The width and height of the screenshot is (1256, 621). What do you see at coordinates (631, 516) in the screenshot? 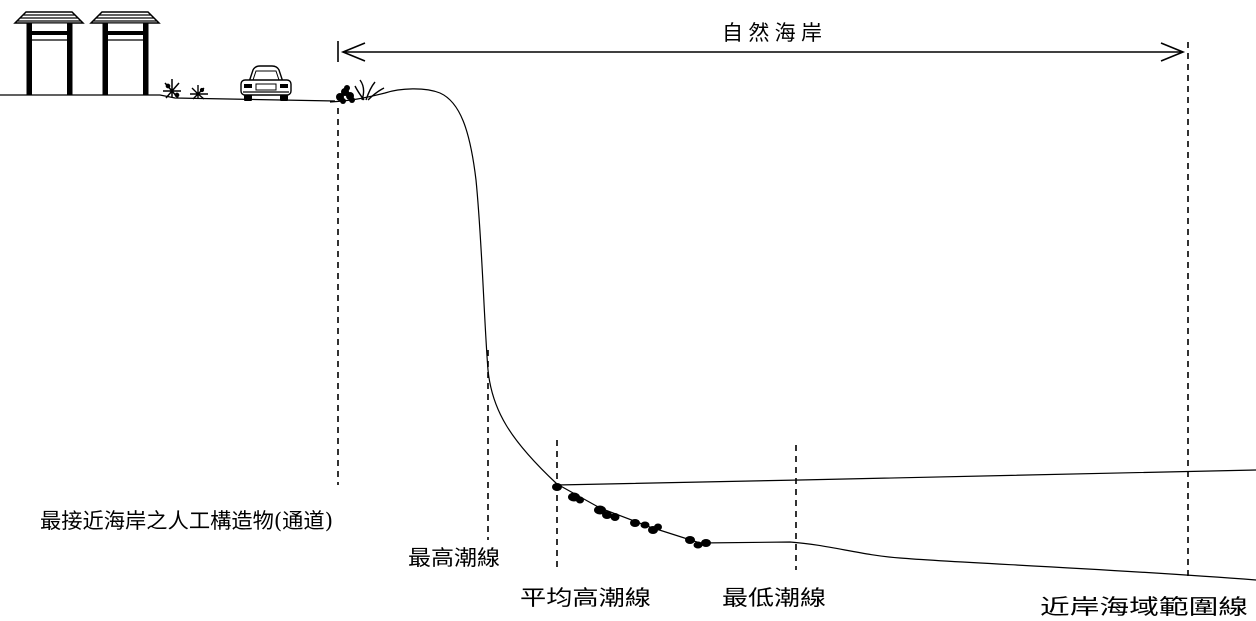
I see `rock-icon` at bounding box center [631, 516].